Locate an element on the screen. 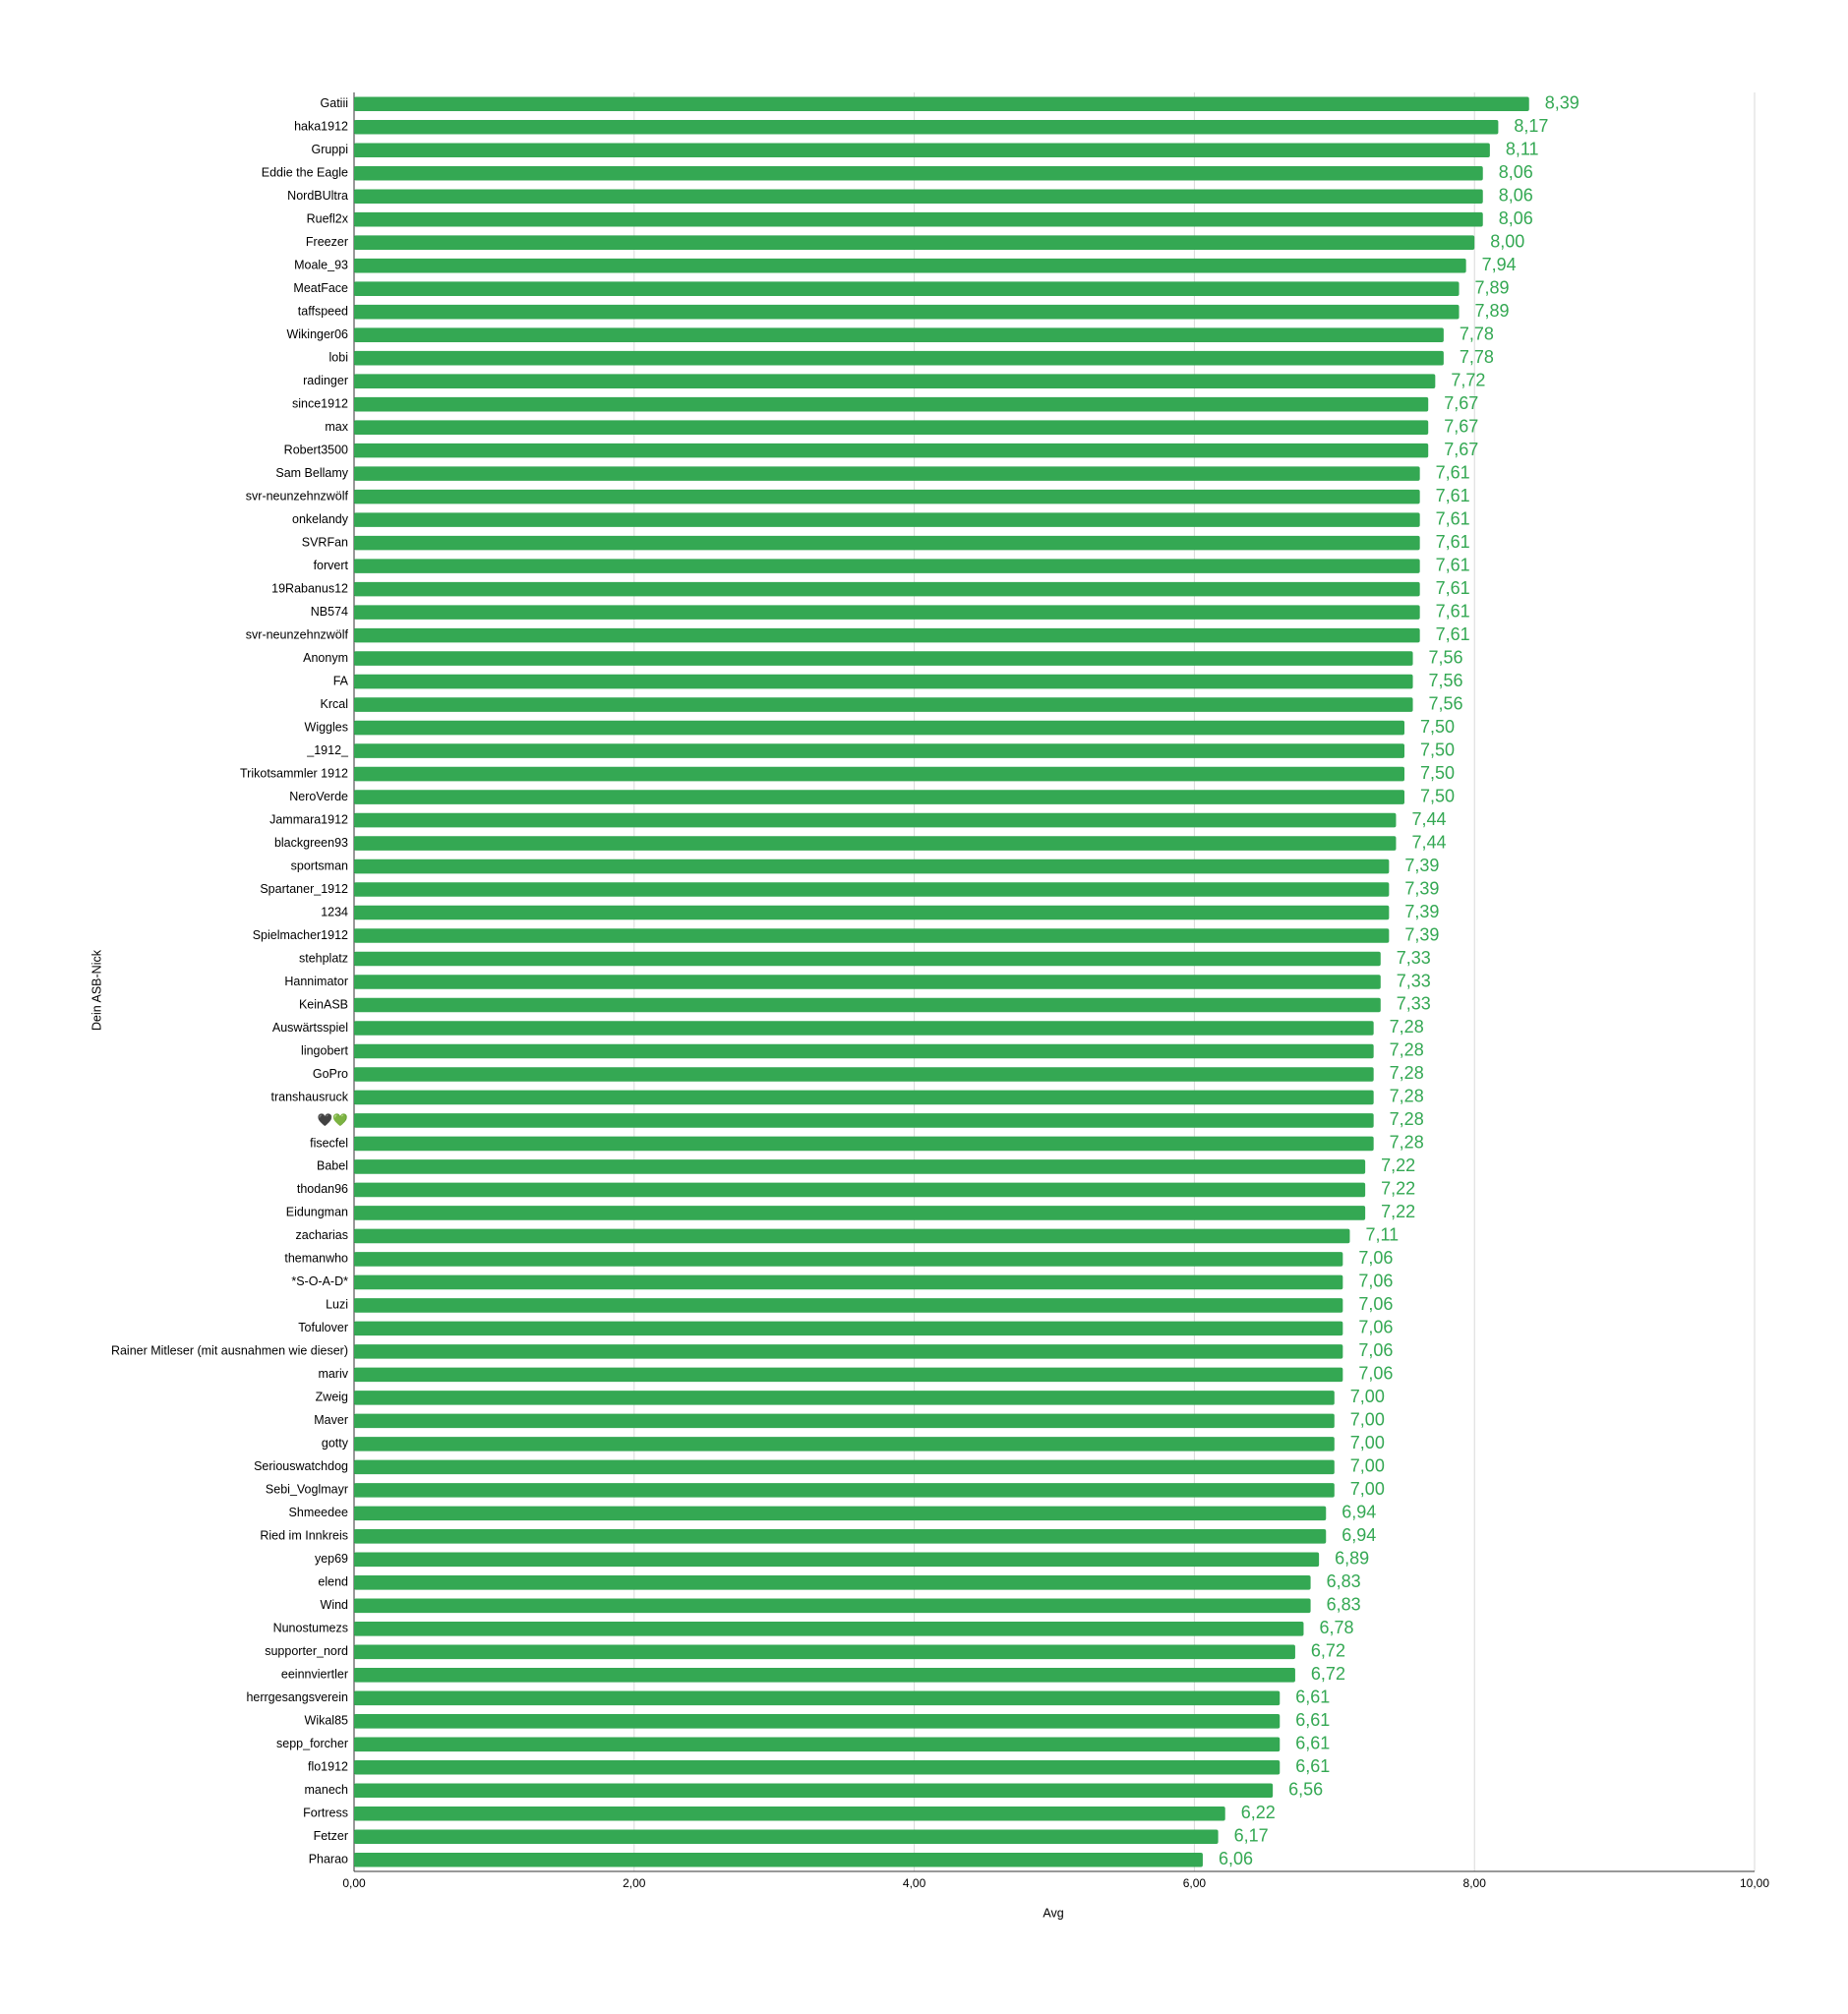 The height and width of the screenshot is (2014, 1848). y-tick-label: Spielmacher1912 is located at coordinates (300, 935).